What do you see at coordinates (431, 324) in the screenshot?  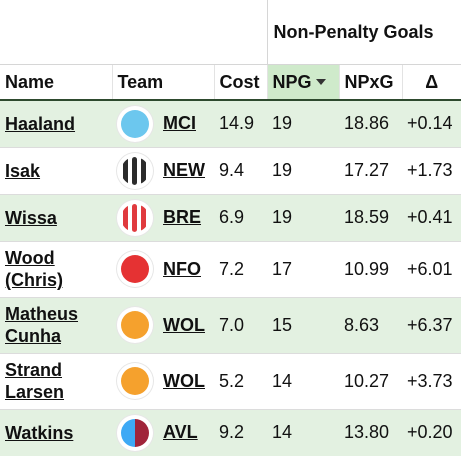 I see `delta-cell: +6.37` at bounding box center [431, 324].